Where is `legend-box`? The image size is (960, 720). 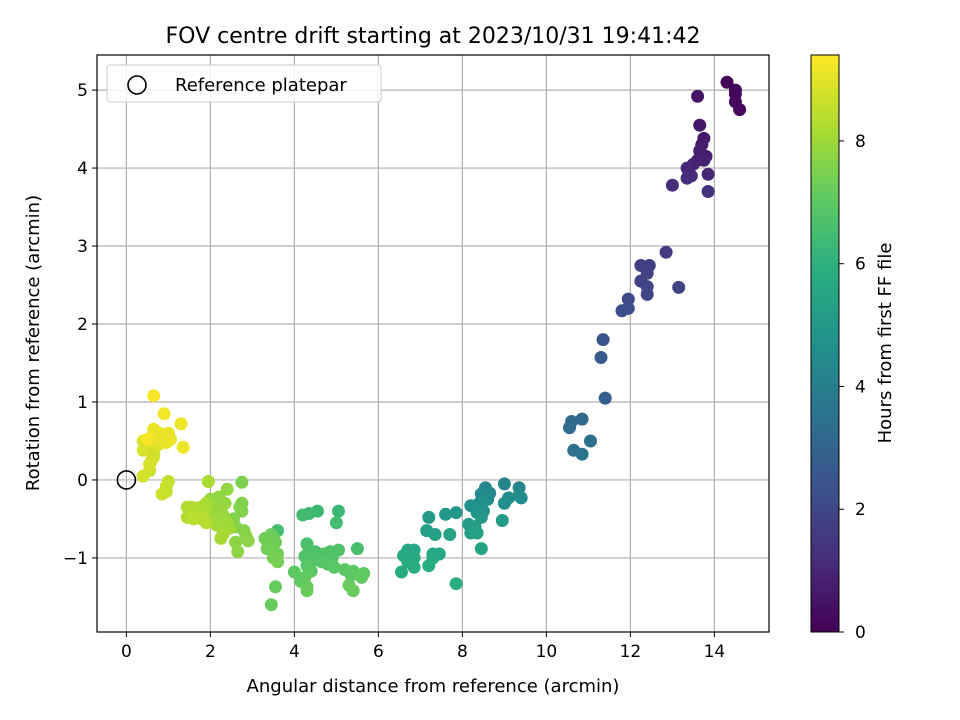 legend-box is located at coordinates (244, 83).